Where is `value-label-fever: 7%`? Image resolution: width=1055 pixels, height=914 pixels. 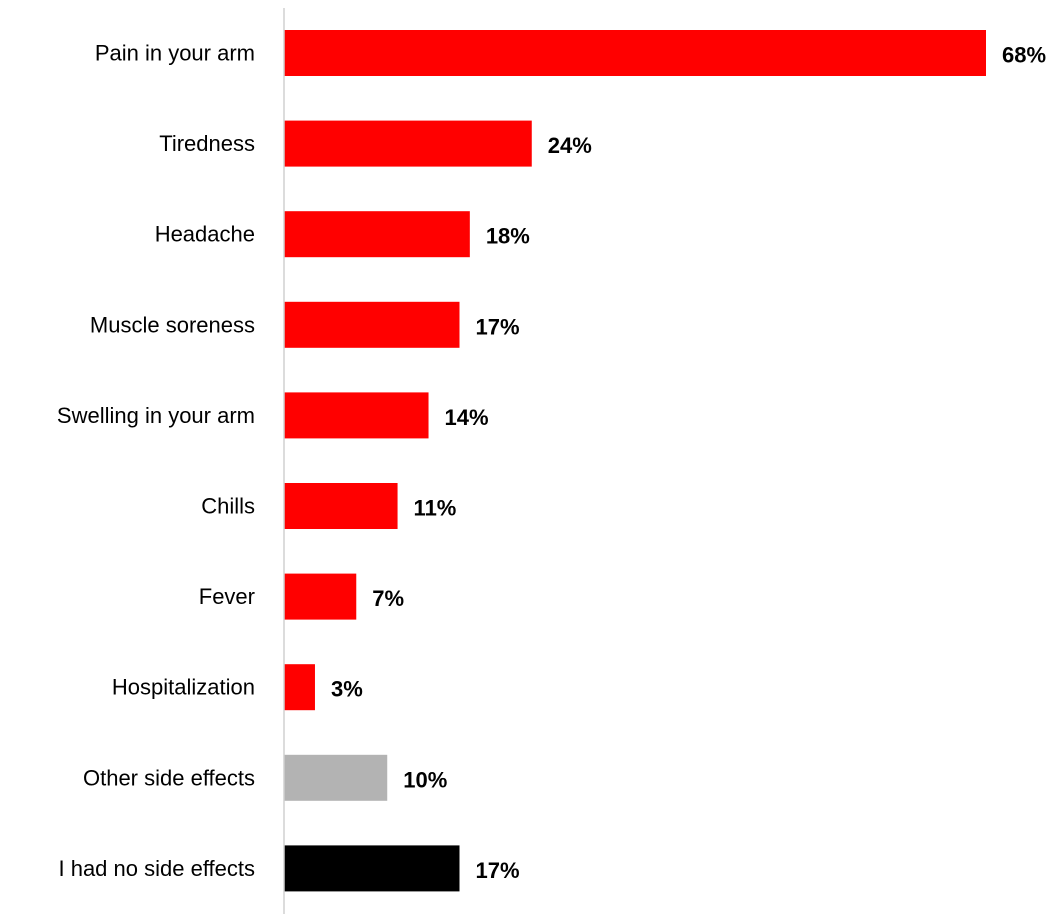 value-label-fever: 7% is located at coordinates (388, 598).